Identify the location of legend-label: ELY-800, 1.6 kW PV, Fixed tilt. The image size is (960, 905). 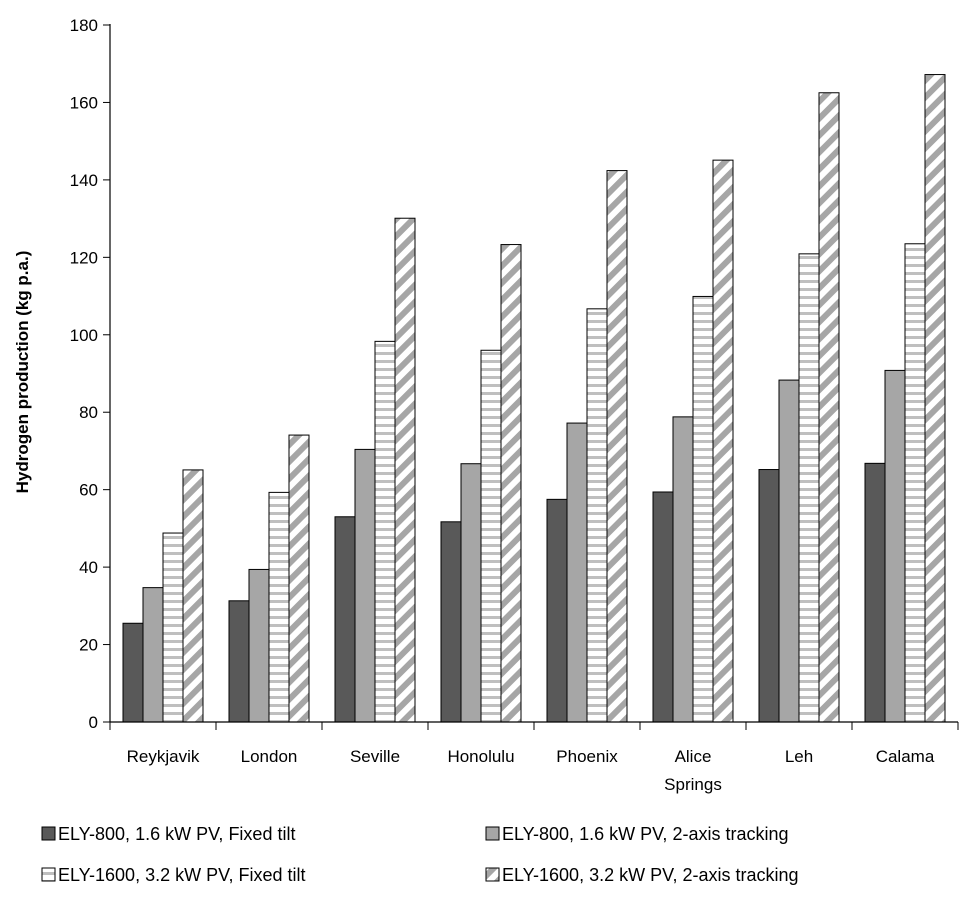
(176, 834).